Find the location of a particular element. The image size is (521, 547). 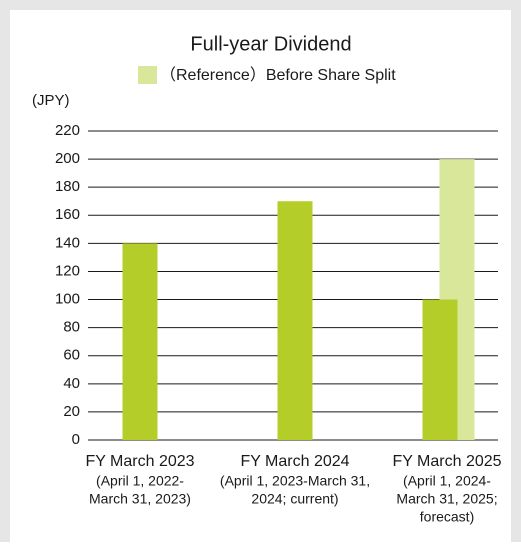

x-tick-note: (April 1, 2023-March 31, is located at coordinates (295, 481).